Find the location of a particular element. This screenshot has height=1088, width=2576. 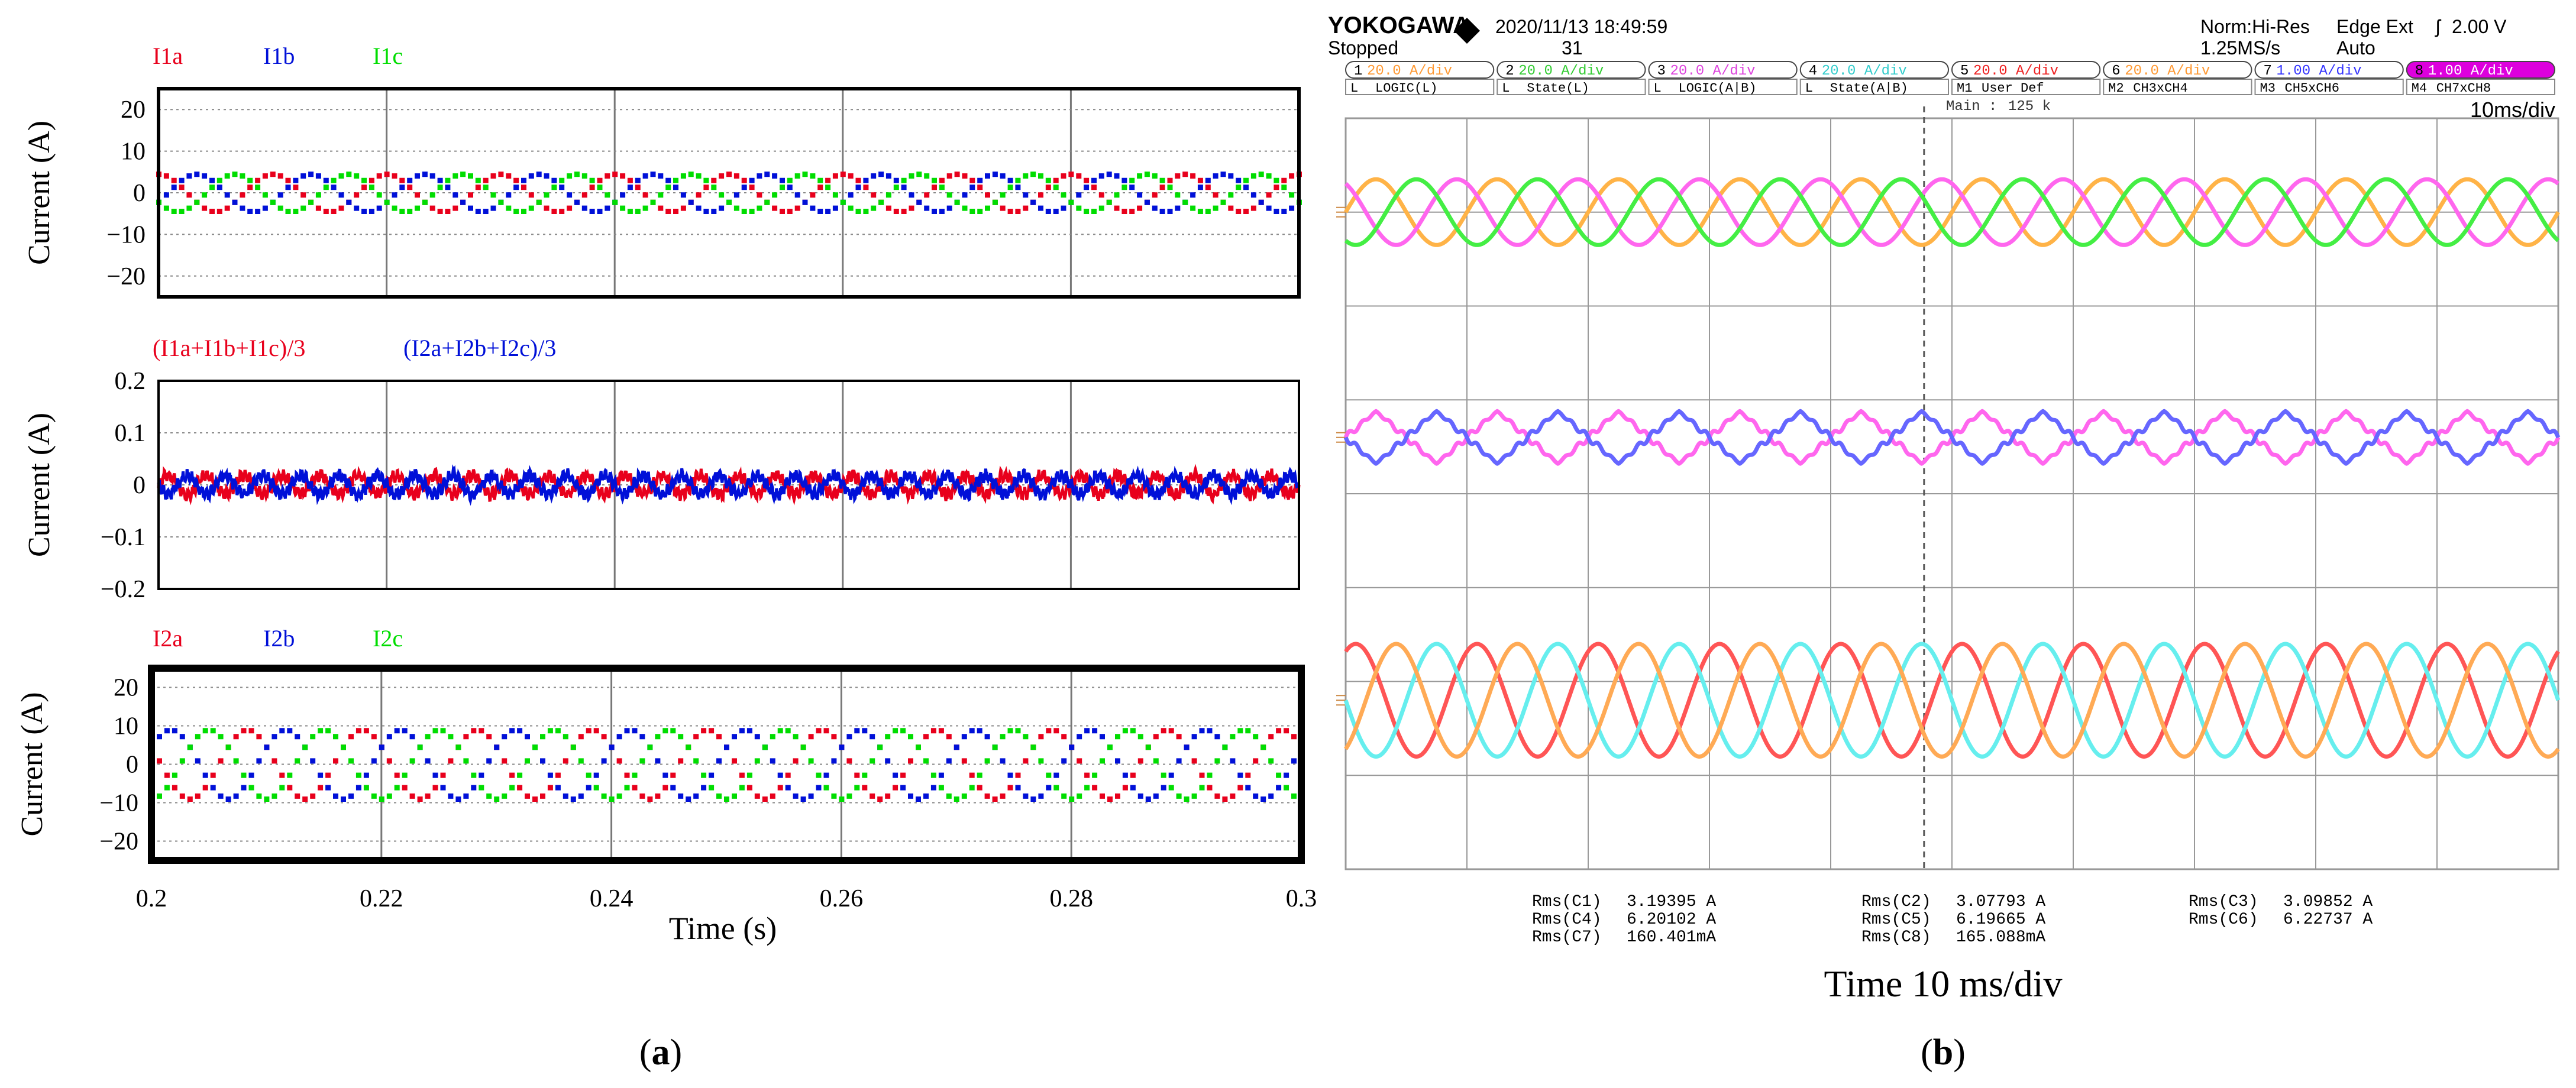

series-line is located at coordinates (729, 485).